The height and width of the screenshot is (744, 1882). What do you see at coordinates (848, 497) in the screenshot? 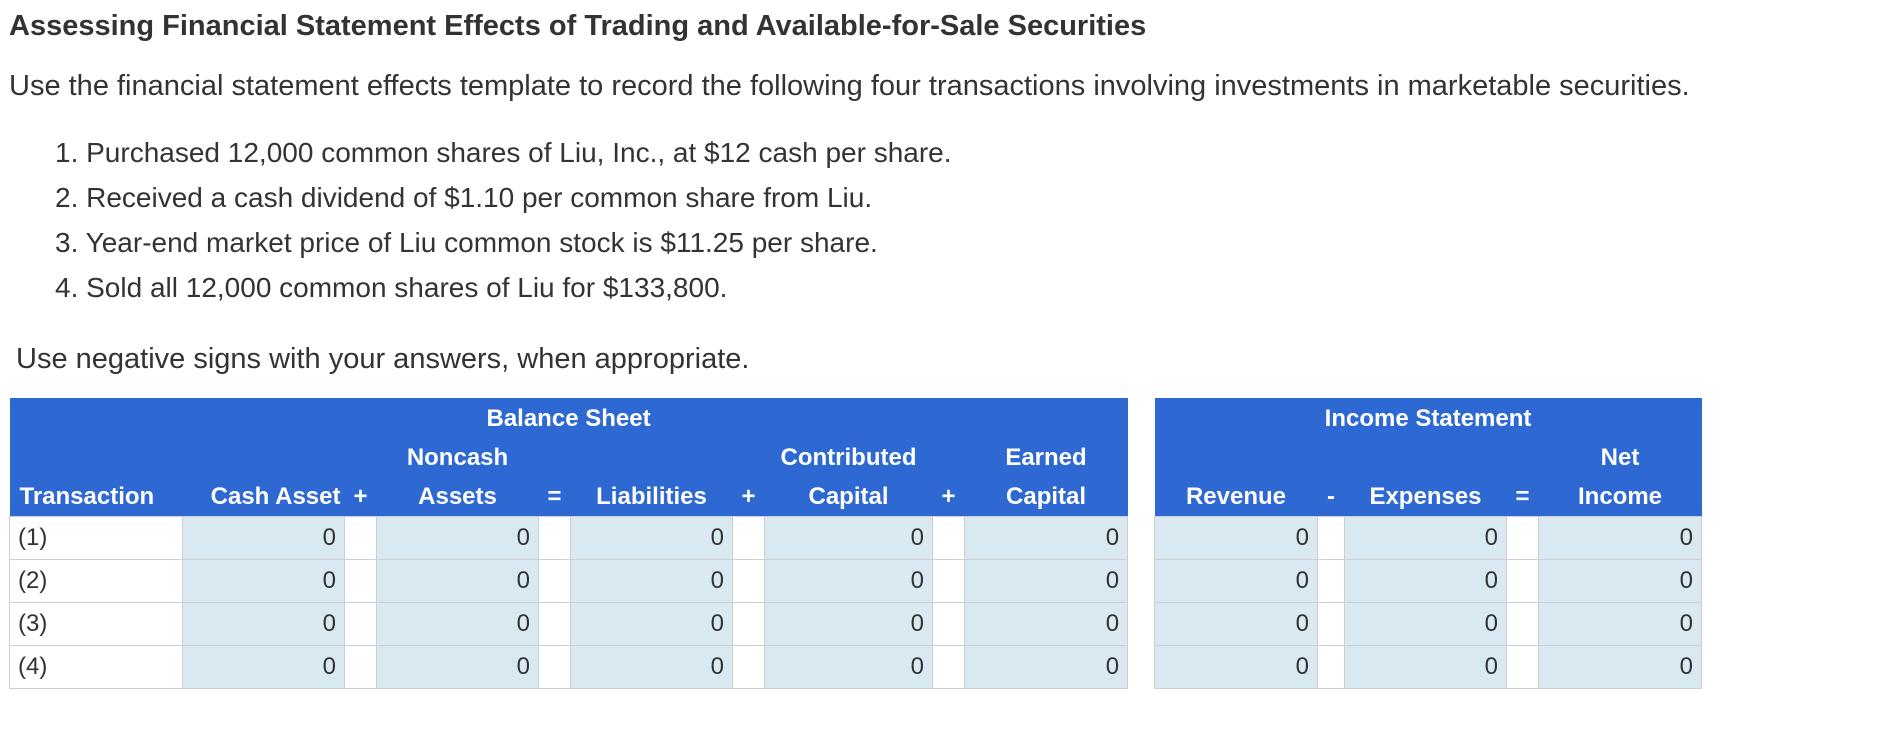
I see `contributed-capital-header: Capital` at bounding box center [848, 497].